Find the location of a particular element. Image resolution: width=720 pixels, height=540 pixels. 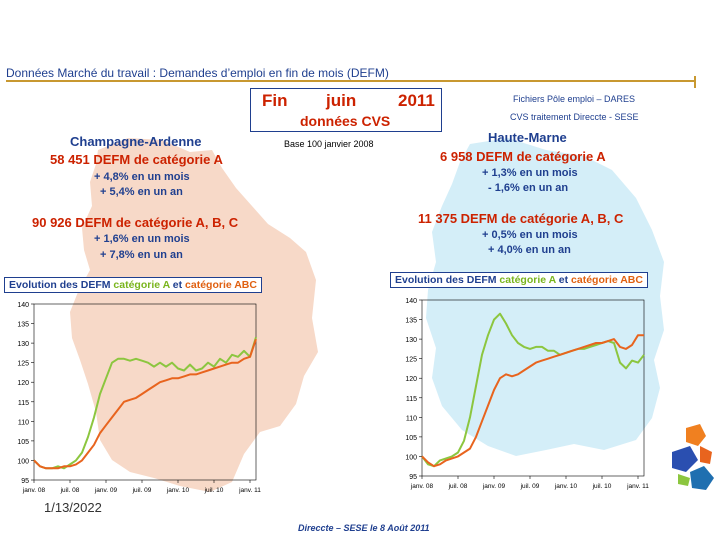

left-chart-label-p2: catégorie A is located at coordinates (141, 285).